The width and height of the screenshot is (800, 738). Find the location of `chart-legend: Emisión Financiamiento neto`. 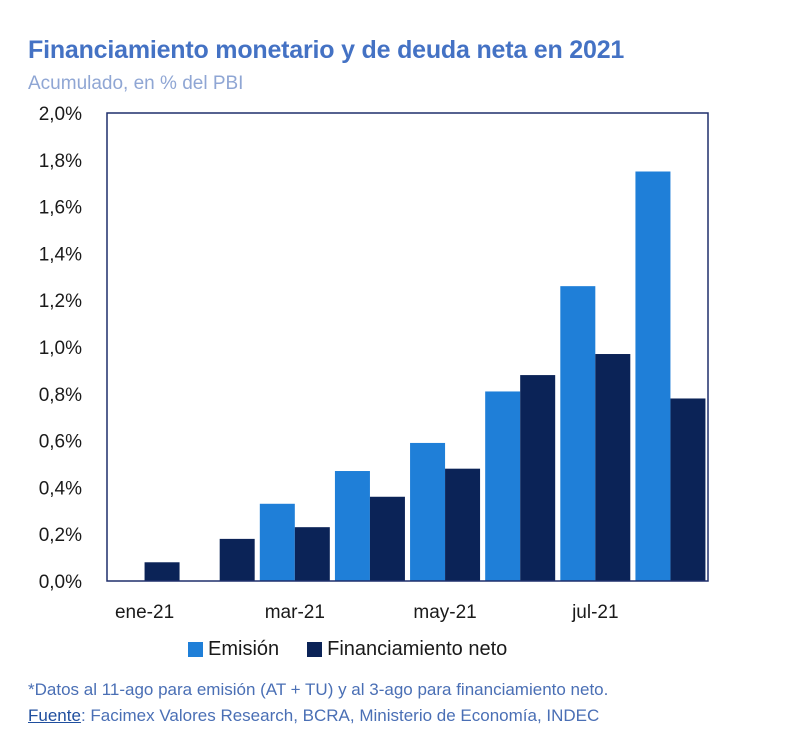

chart-legend: Emisión Financiamiento neto is located at coordinates (361, 649).